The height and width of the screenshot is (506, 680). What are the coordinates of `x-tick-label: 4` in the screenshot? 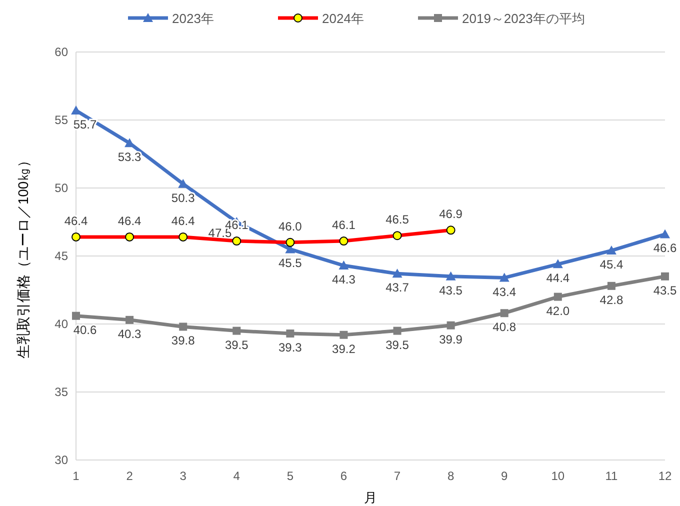 It's located at (236, 476).